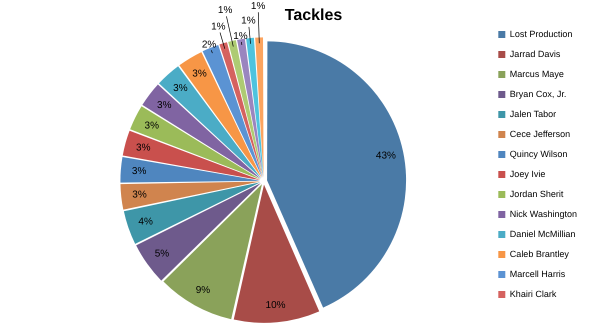  Describe the element at coordinates (540, 253) in the screenshot. I see `legend-label: Caleb Brantley` at that location.